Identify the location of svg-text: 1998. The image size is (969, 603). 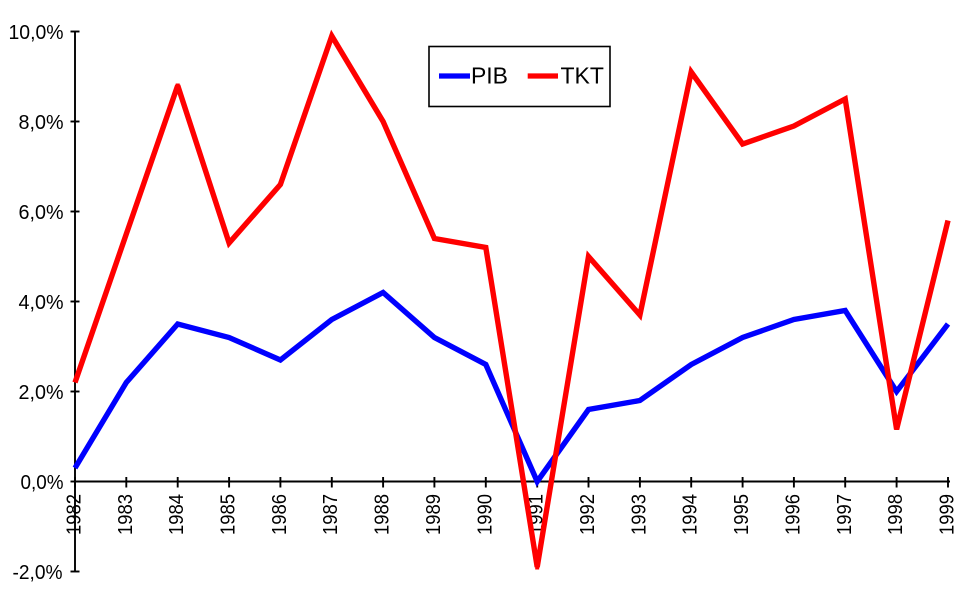
(896, 514).